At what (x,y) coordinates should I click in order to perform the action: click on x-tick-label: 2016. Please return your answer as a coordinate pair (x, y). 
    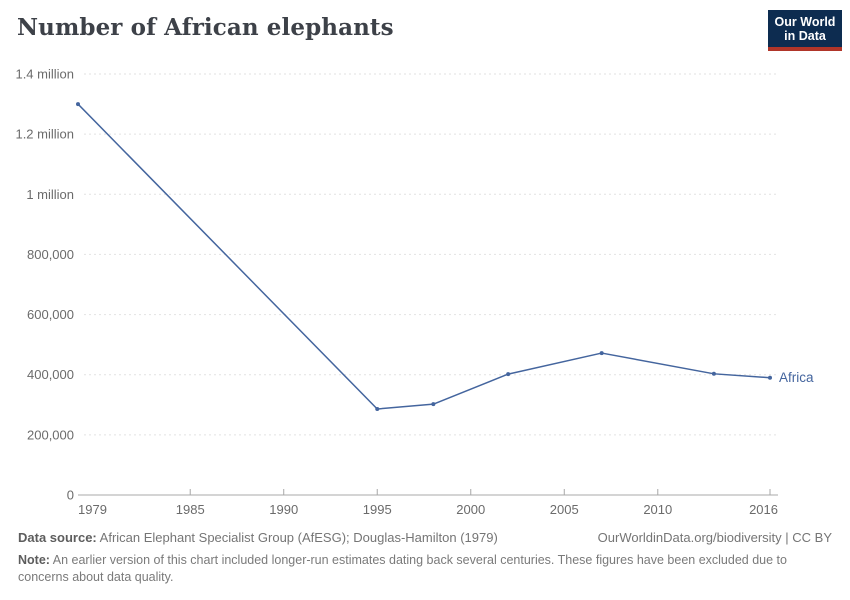
    Looking at the image, I should click on (763, 509).